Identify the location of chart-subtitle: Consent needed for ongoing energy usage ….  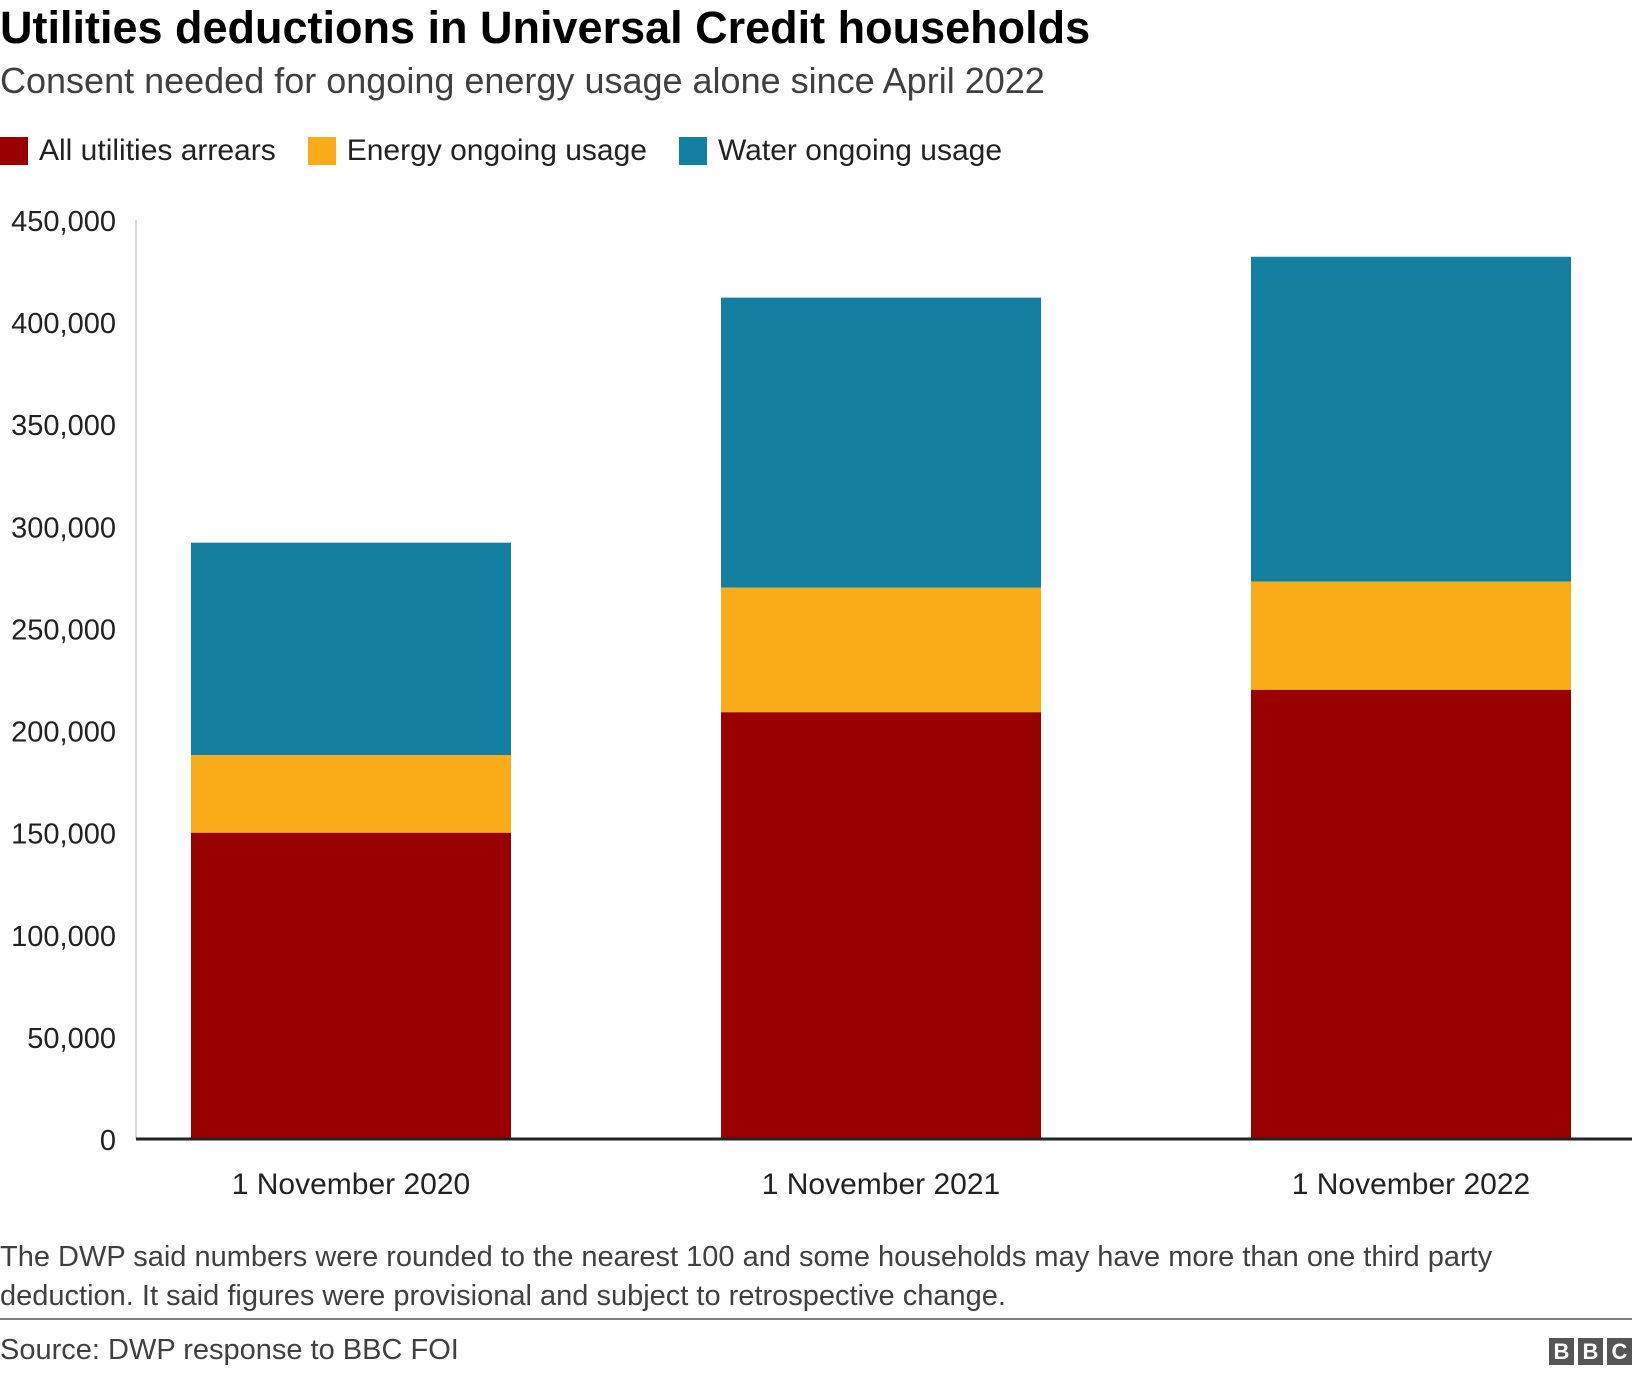
(522, 80).